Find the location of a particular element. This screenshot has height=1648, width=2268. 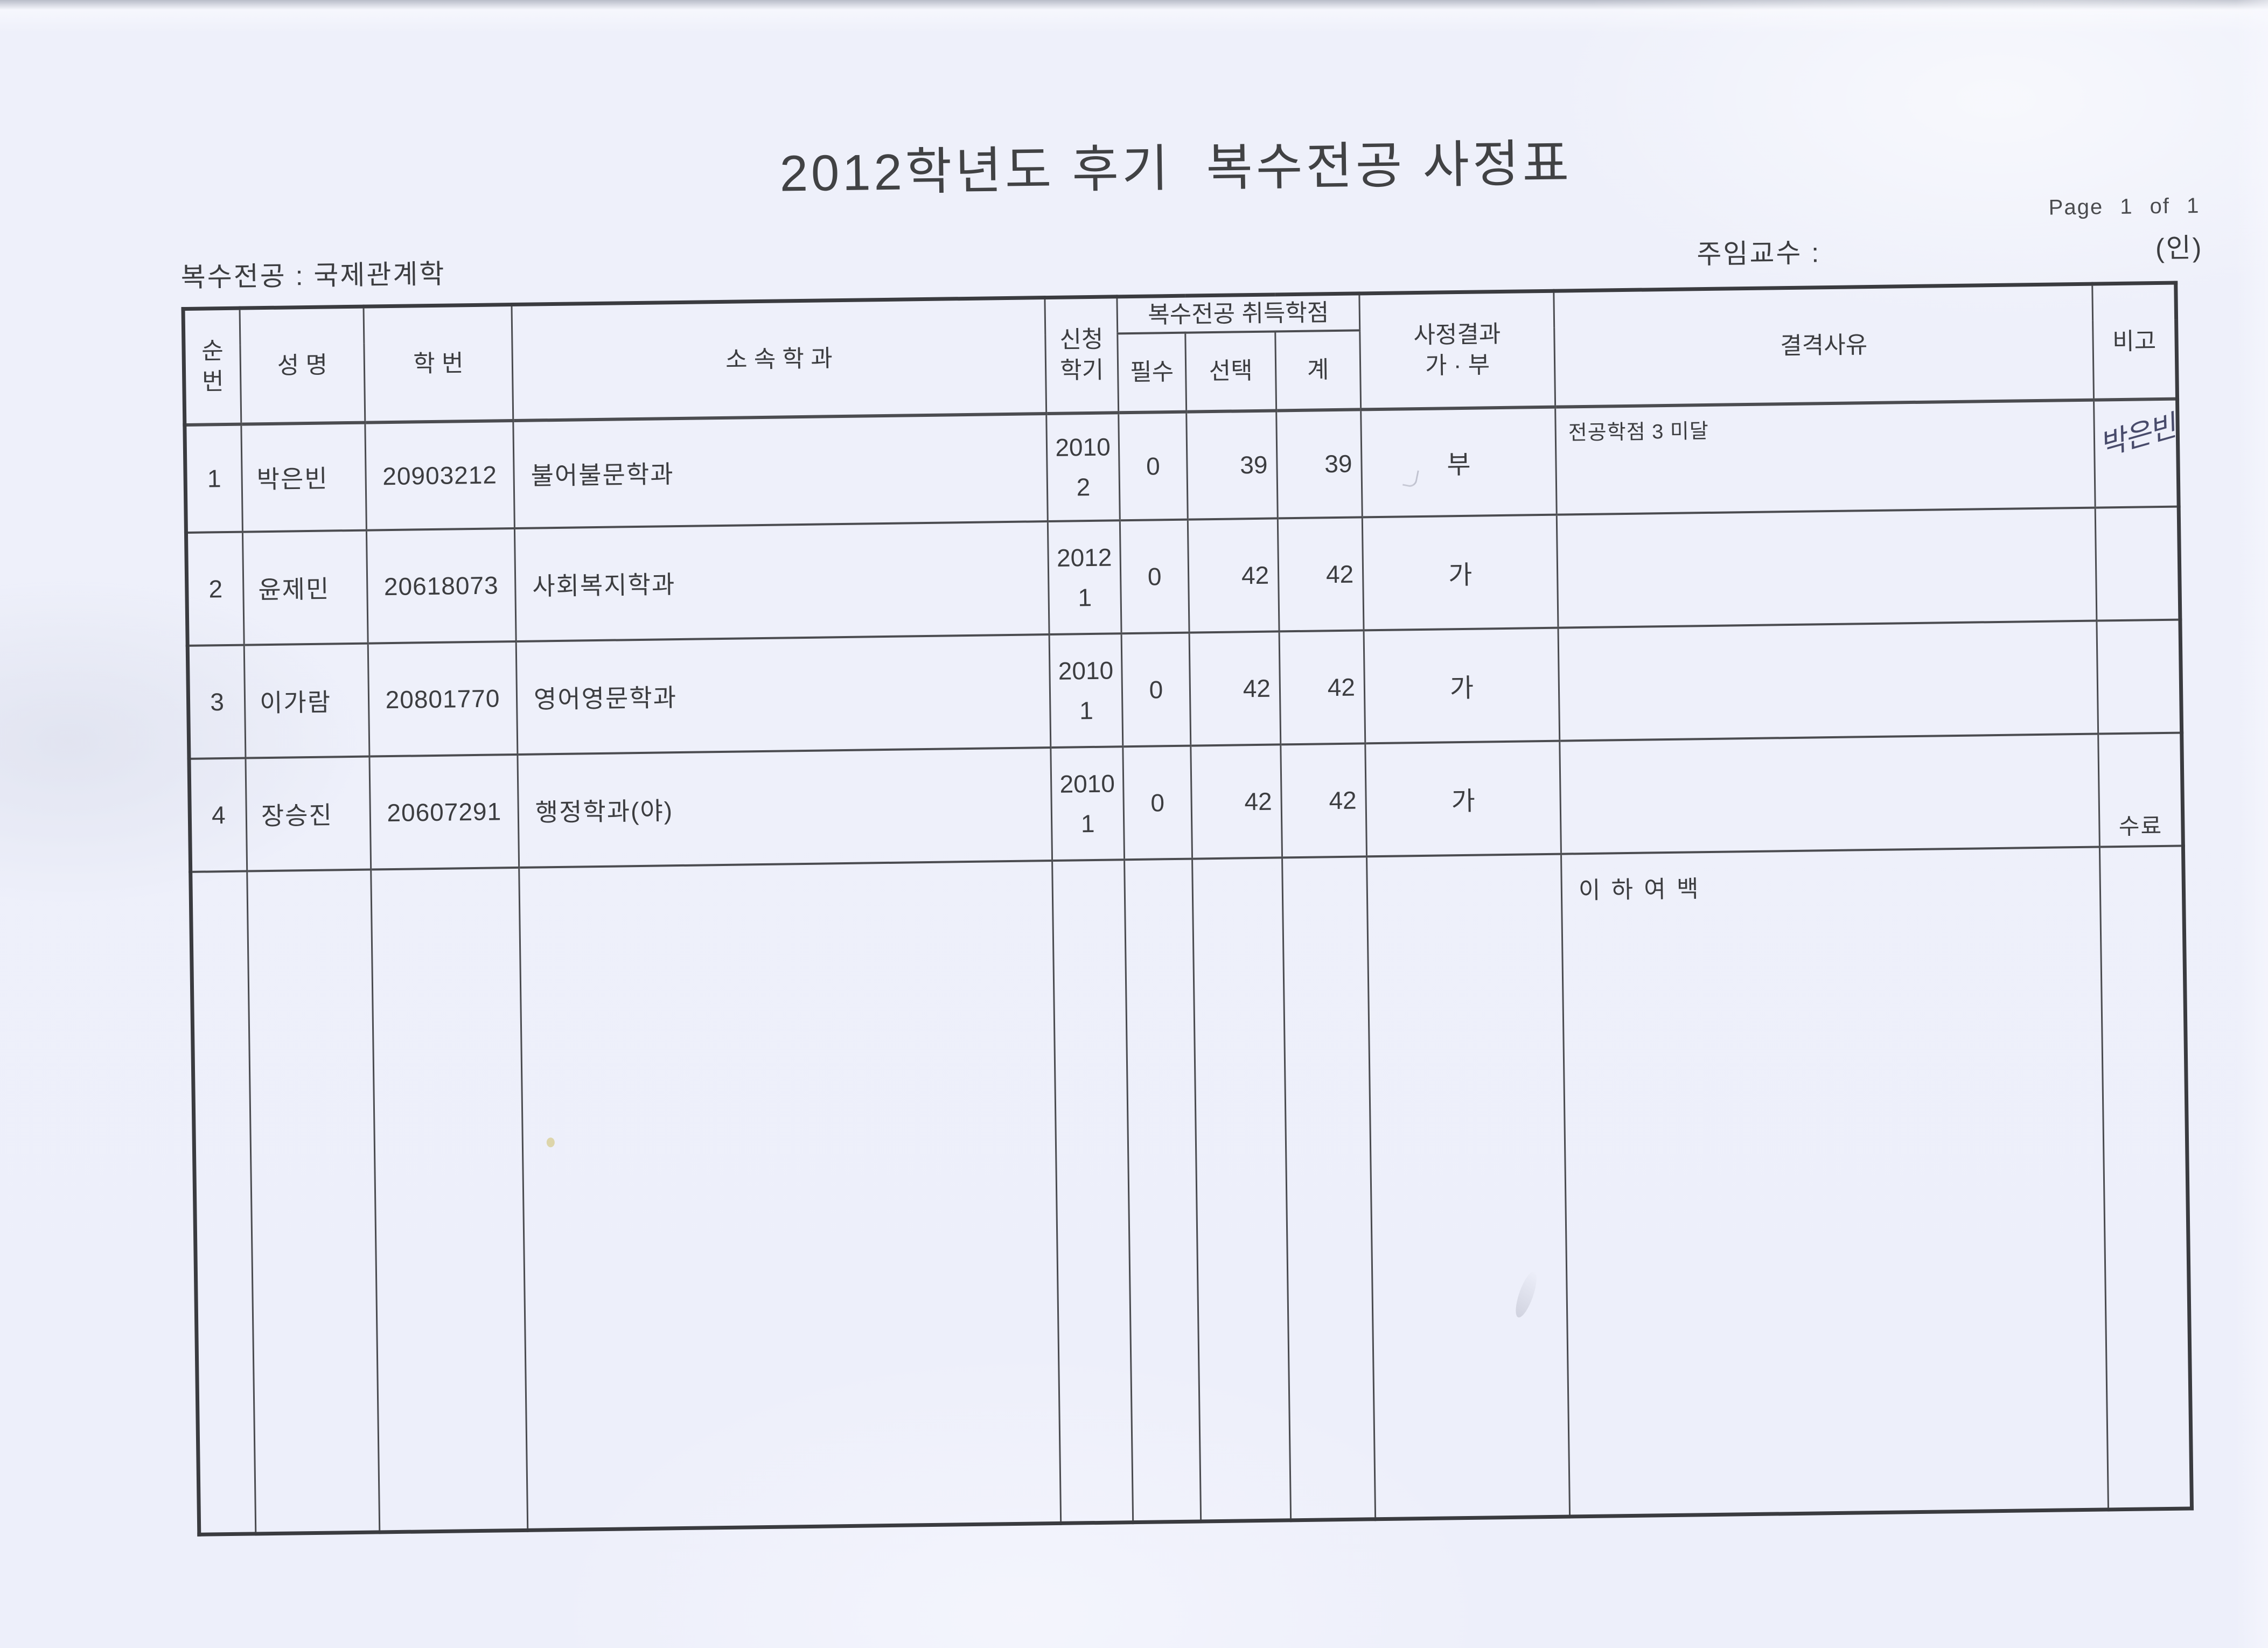

double-major-label: 복수전공 : 국제관계학 is located at coordinates (313, 276).